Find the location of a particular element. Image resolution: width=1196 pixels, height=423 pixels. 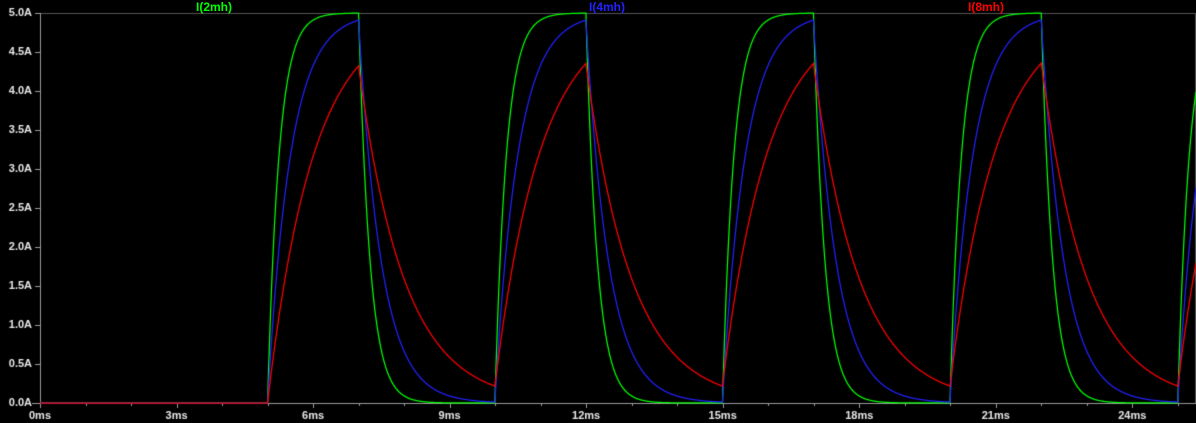

trace-label-i2mh: I(2mh) is located at coordinates (214, 7).